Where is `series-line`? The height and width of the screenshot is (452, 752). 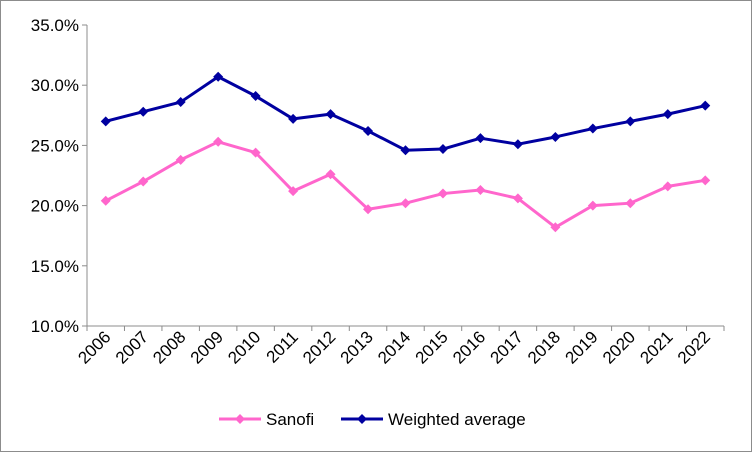 series-line is located at coordinates (405, 113).